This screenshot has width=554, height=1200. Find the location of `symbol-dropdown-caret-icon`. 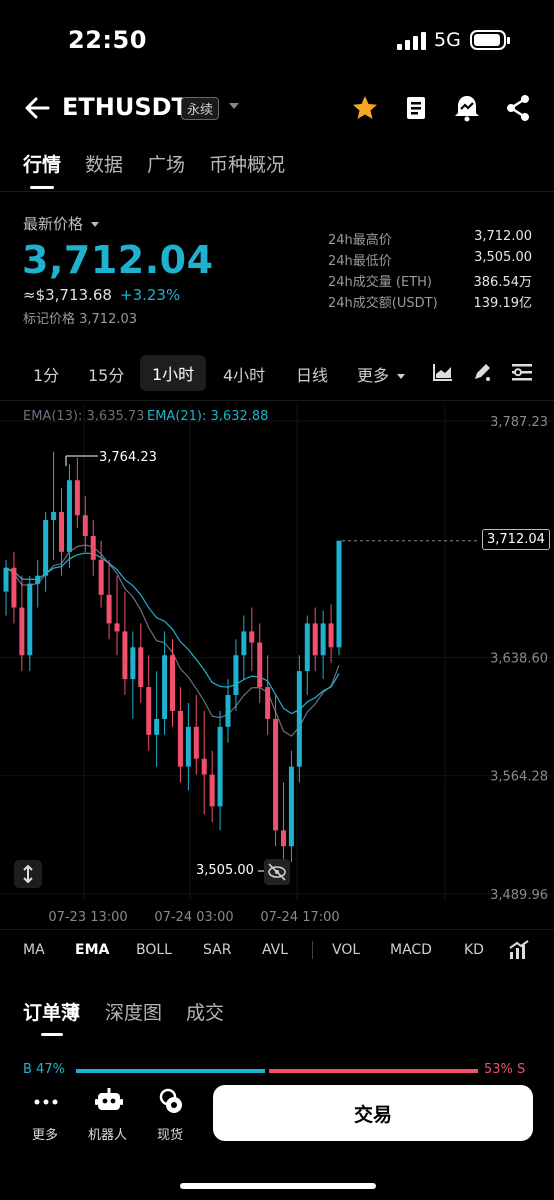

symbol-dropdown-caret-icon is located at coordinates (234, 106).